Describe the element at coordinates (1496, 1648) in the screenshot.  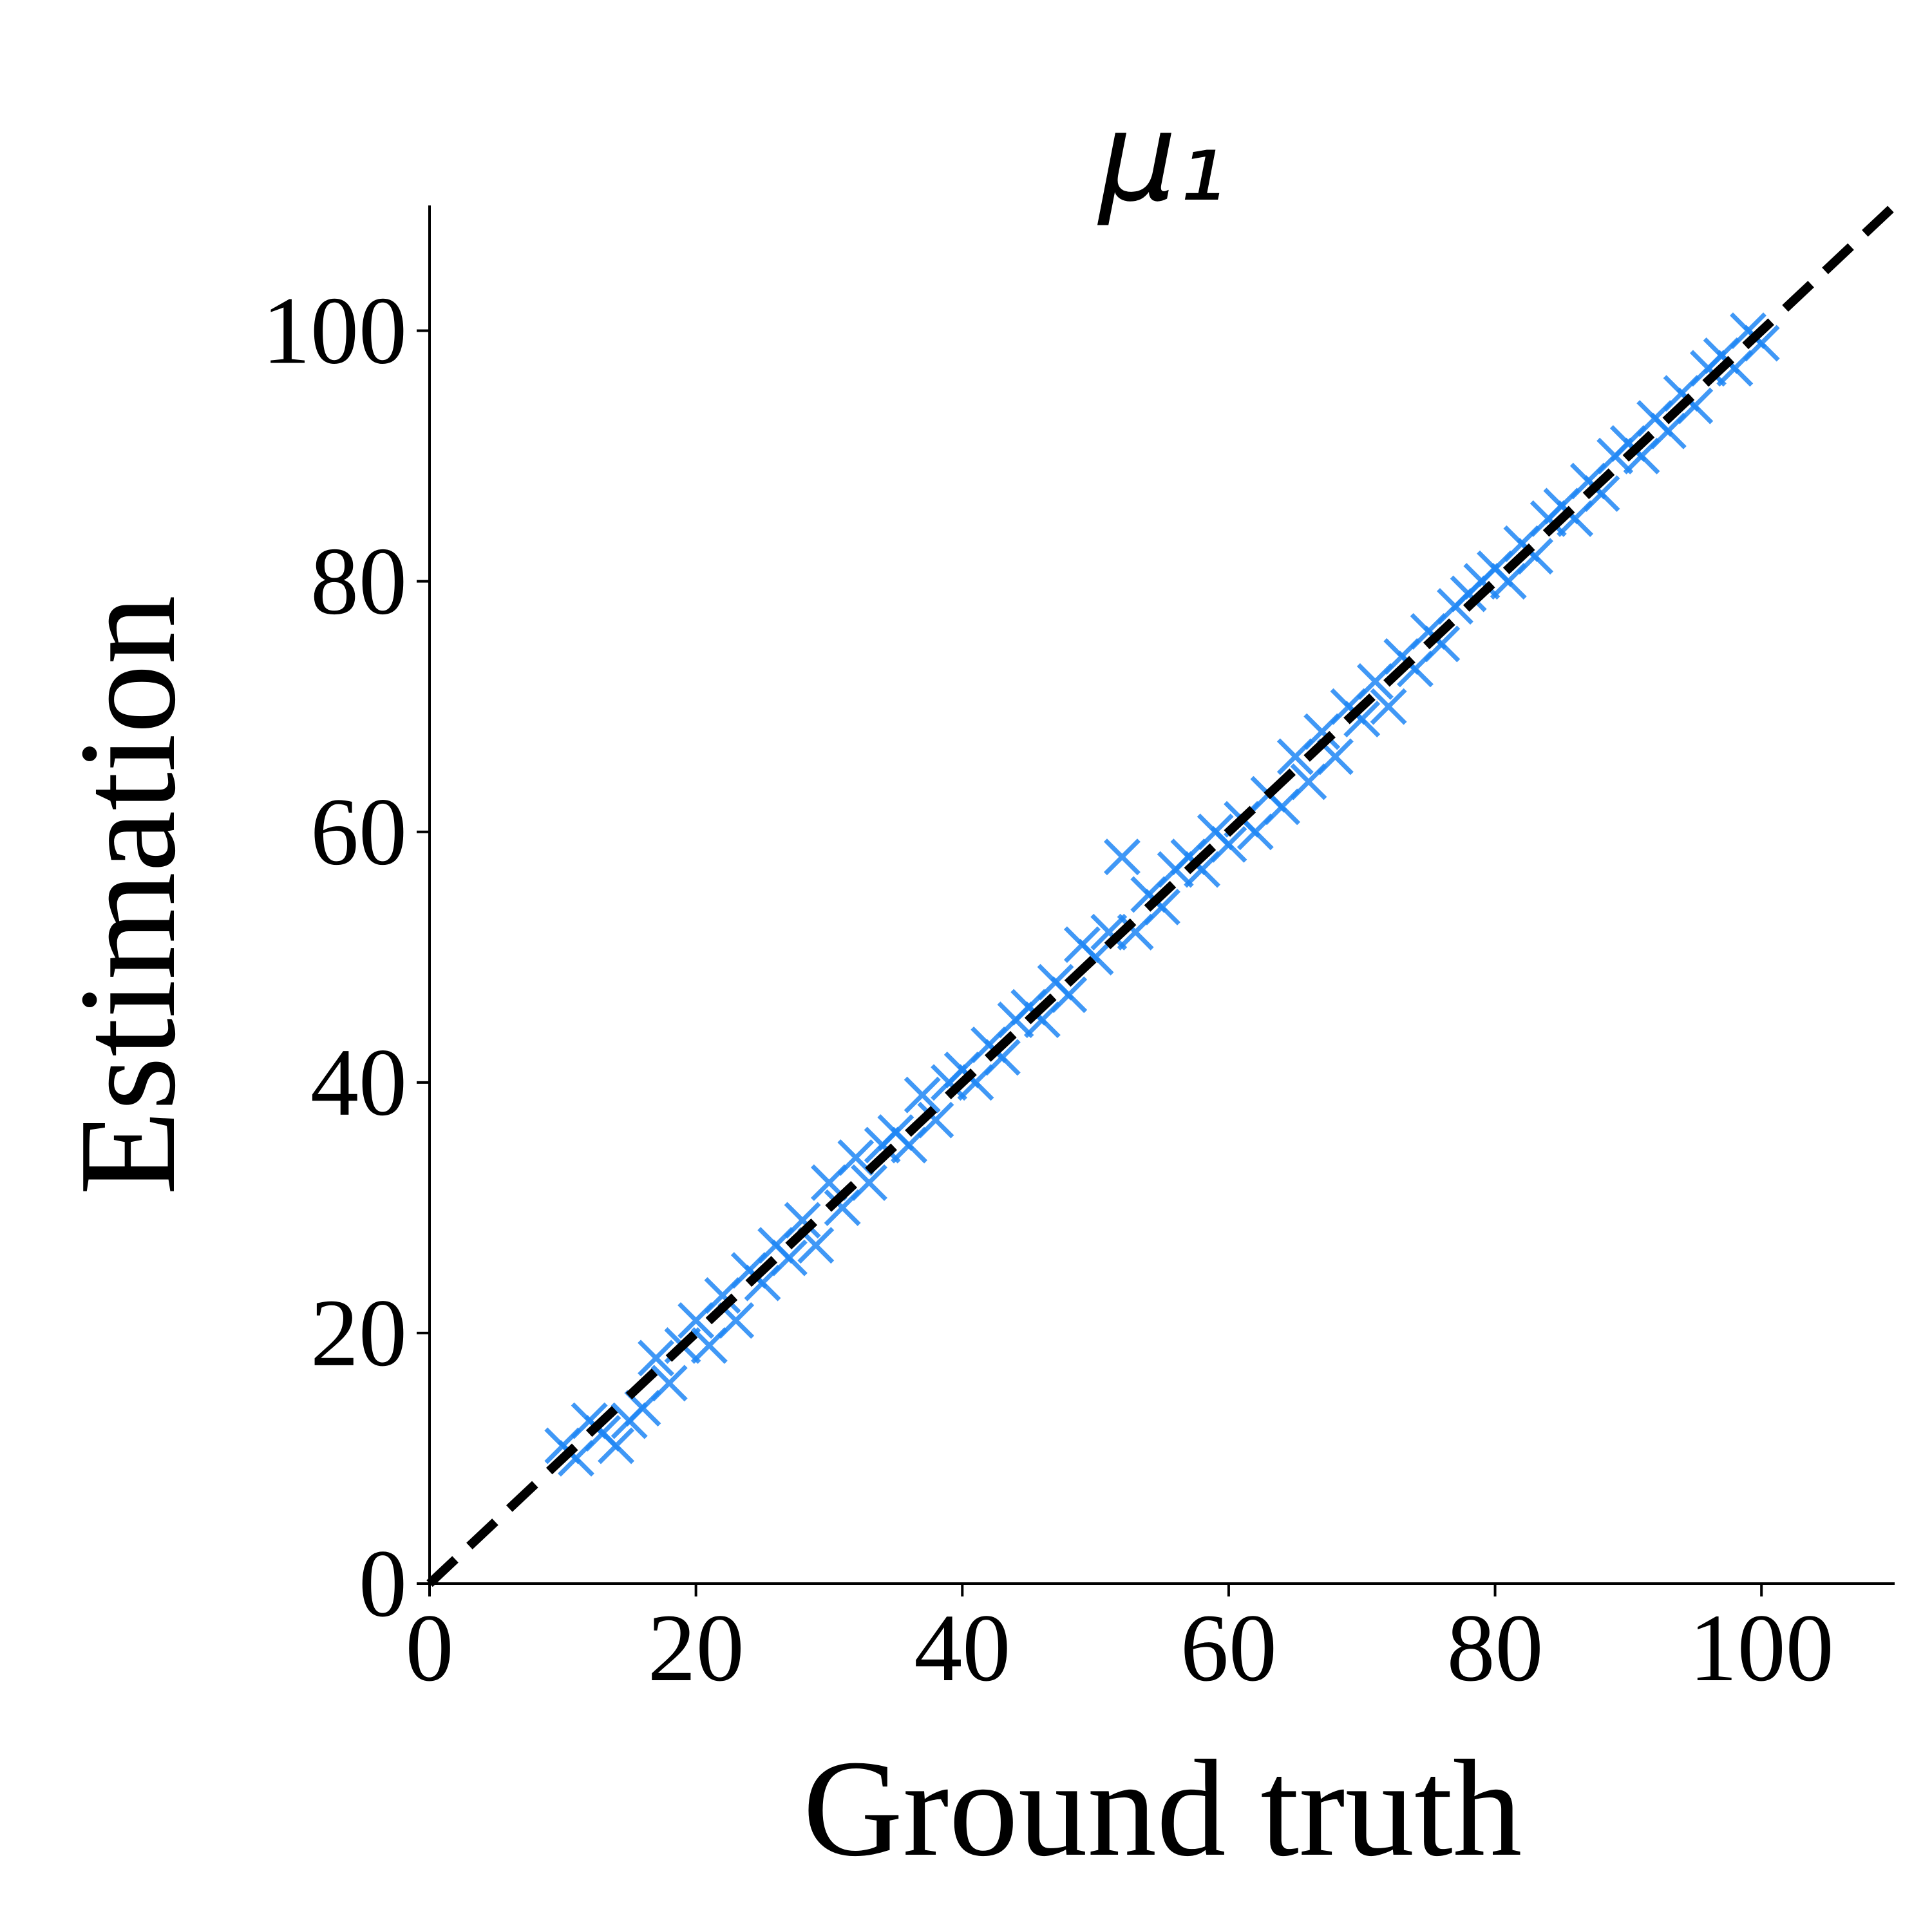
I see `x-tick-label: 80` at that location.